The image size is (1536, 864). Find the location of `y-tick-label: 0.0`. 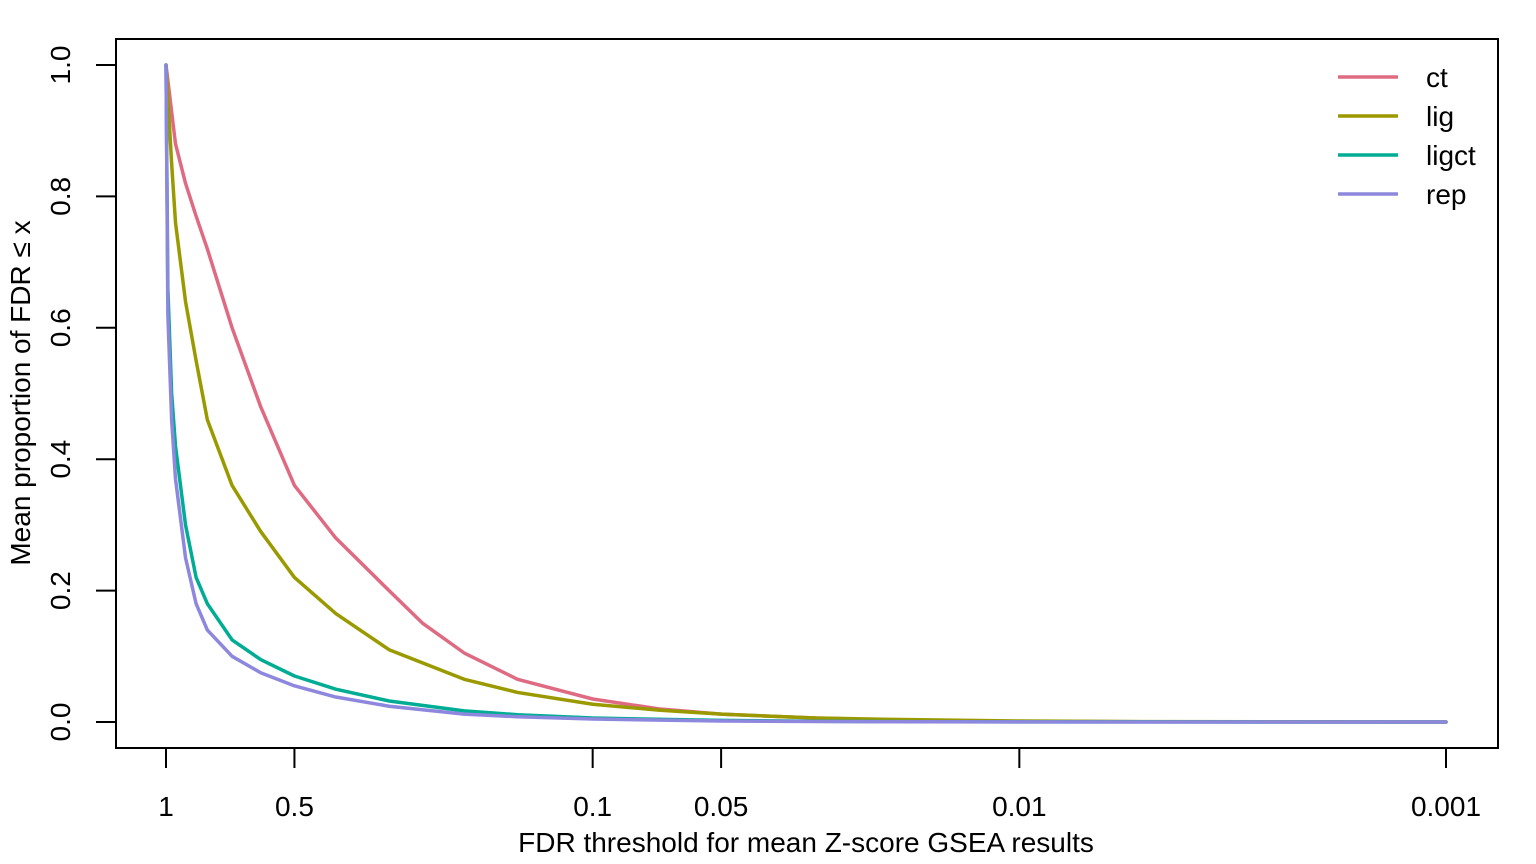

y-tick-label: 0.0 is located at coordinates (60, 722).